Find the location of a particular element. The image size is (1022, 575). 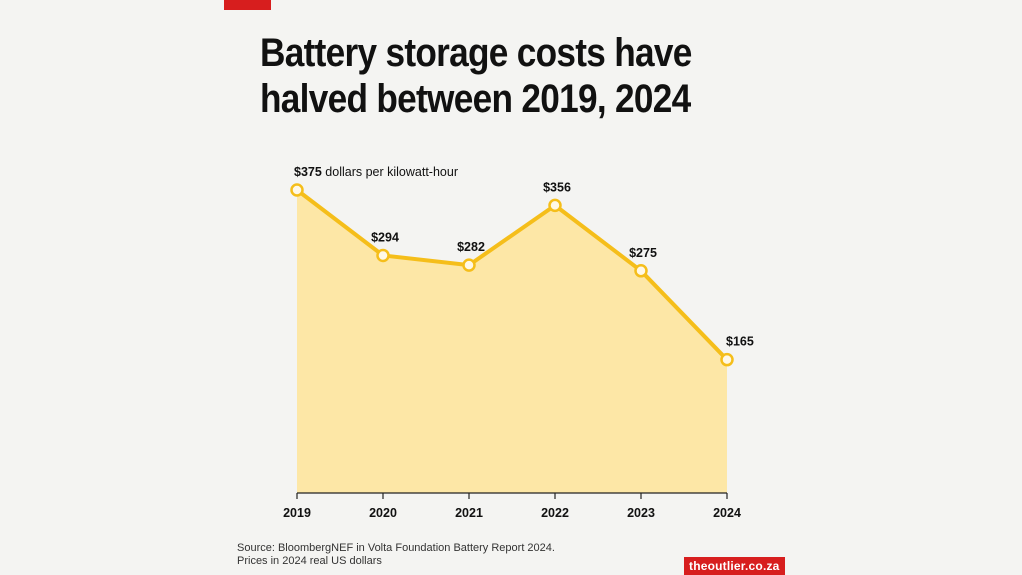

point-2023 is located at coordinates (641, 271).